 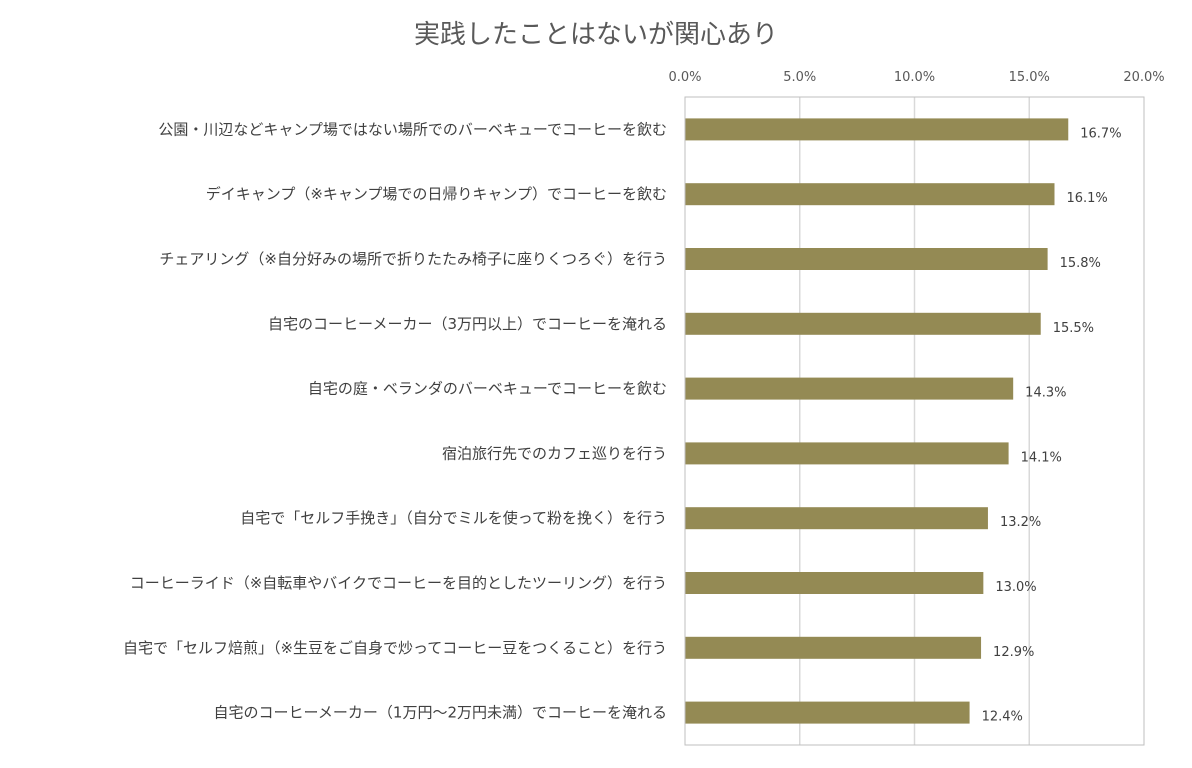 I want to click on data-label: 15.5%, so click(x=1073, y=328).